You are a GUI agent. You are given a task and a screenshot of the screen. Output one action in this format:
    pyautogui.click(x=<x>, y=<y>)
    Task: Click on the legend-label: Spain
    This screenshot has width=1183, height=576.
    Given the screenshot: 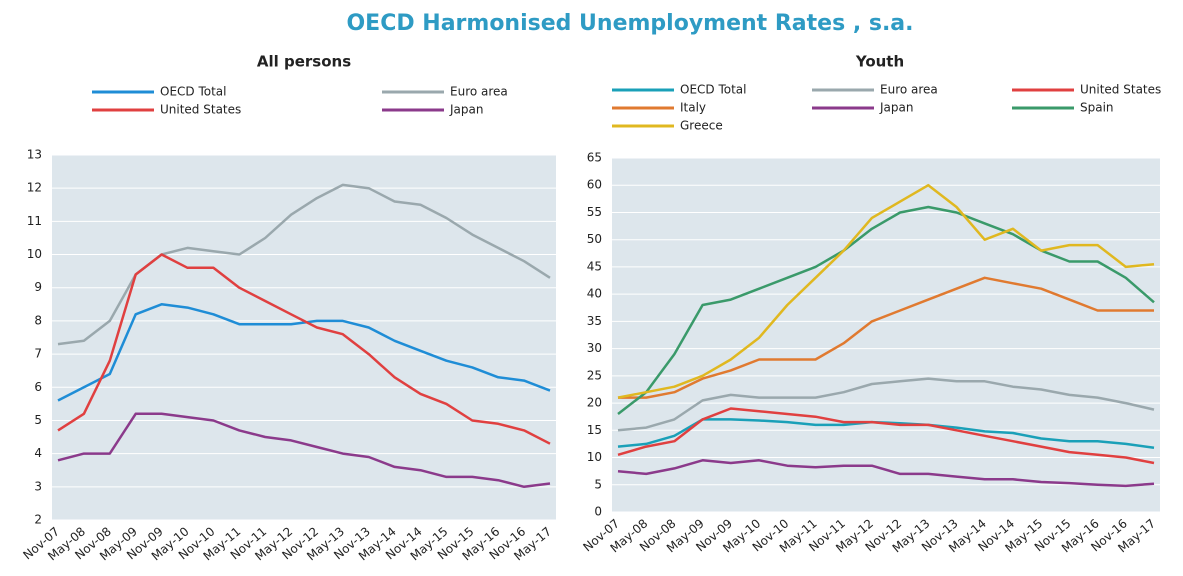 What is the action you would take?
    pyautogui.click(x=1097, y=108)
    